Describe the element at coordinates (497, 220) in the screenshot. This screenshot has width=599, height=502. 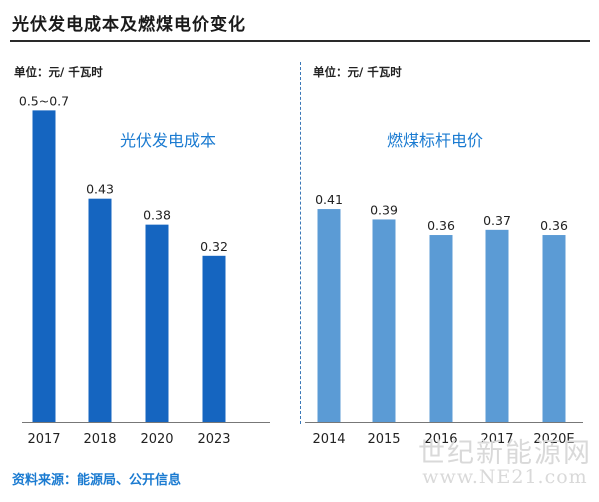
I see `right-value-label: 0.37` at that location.